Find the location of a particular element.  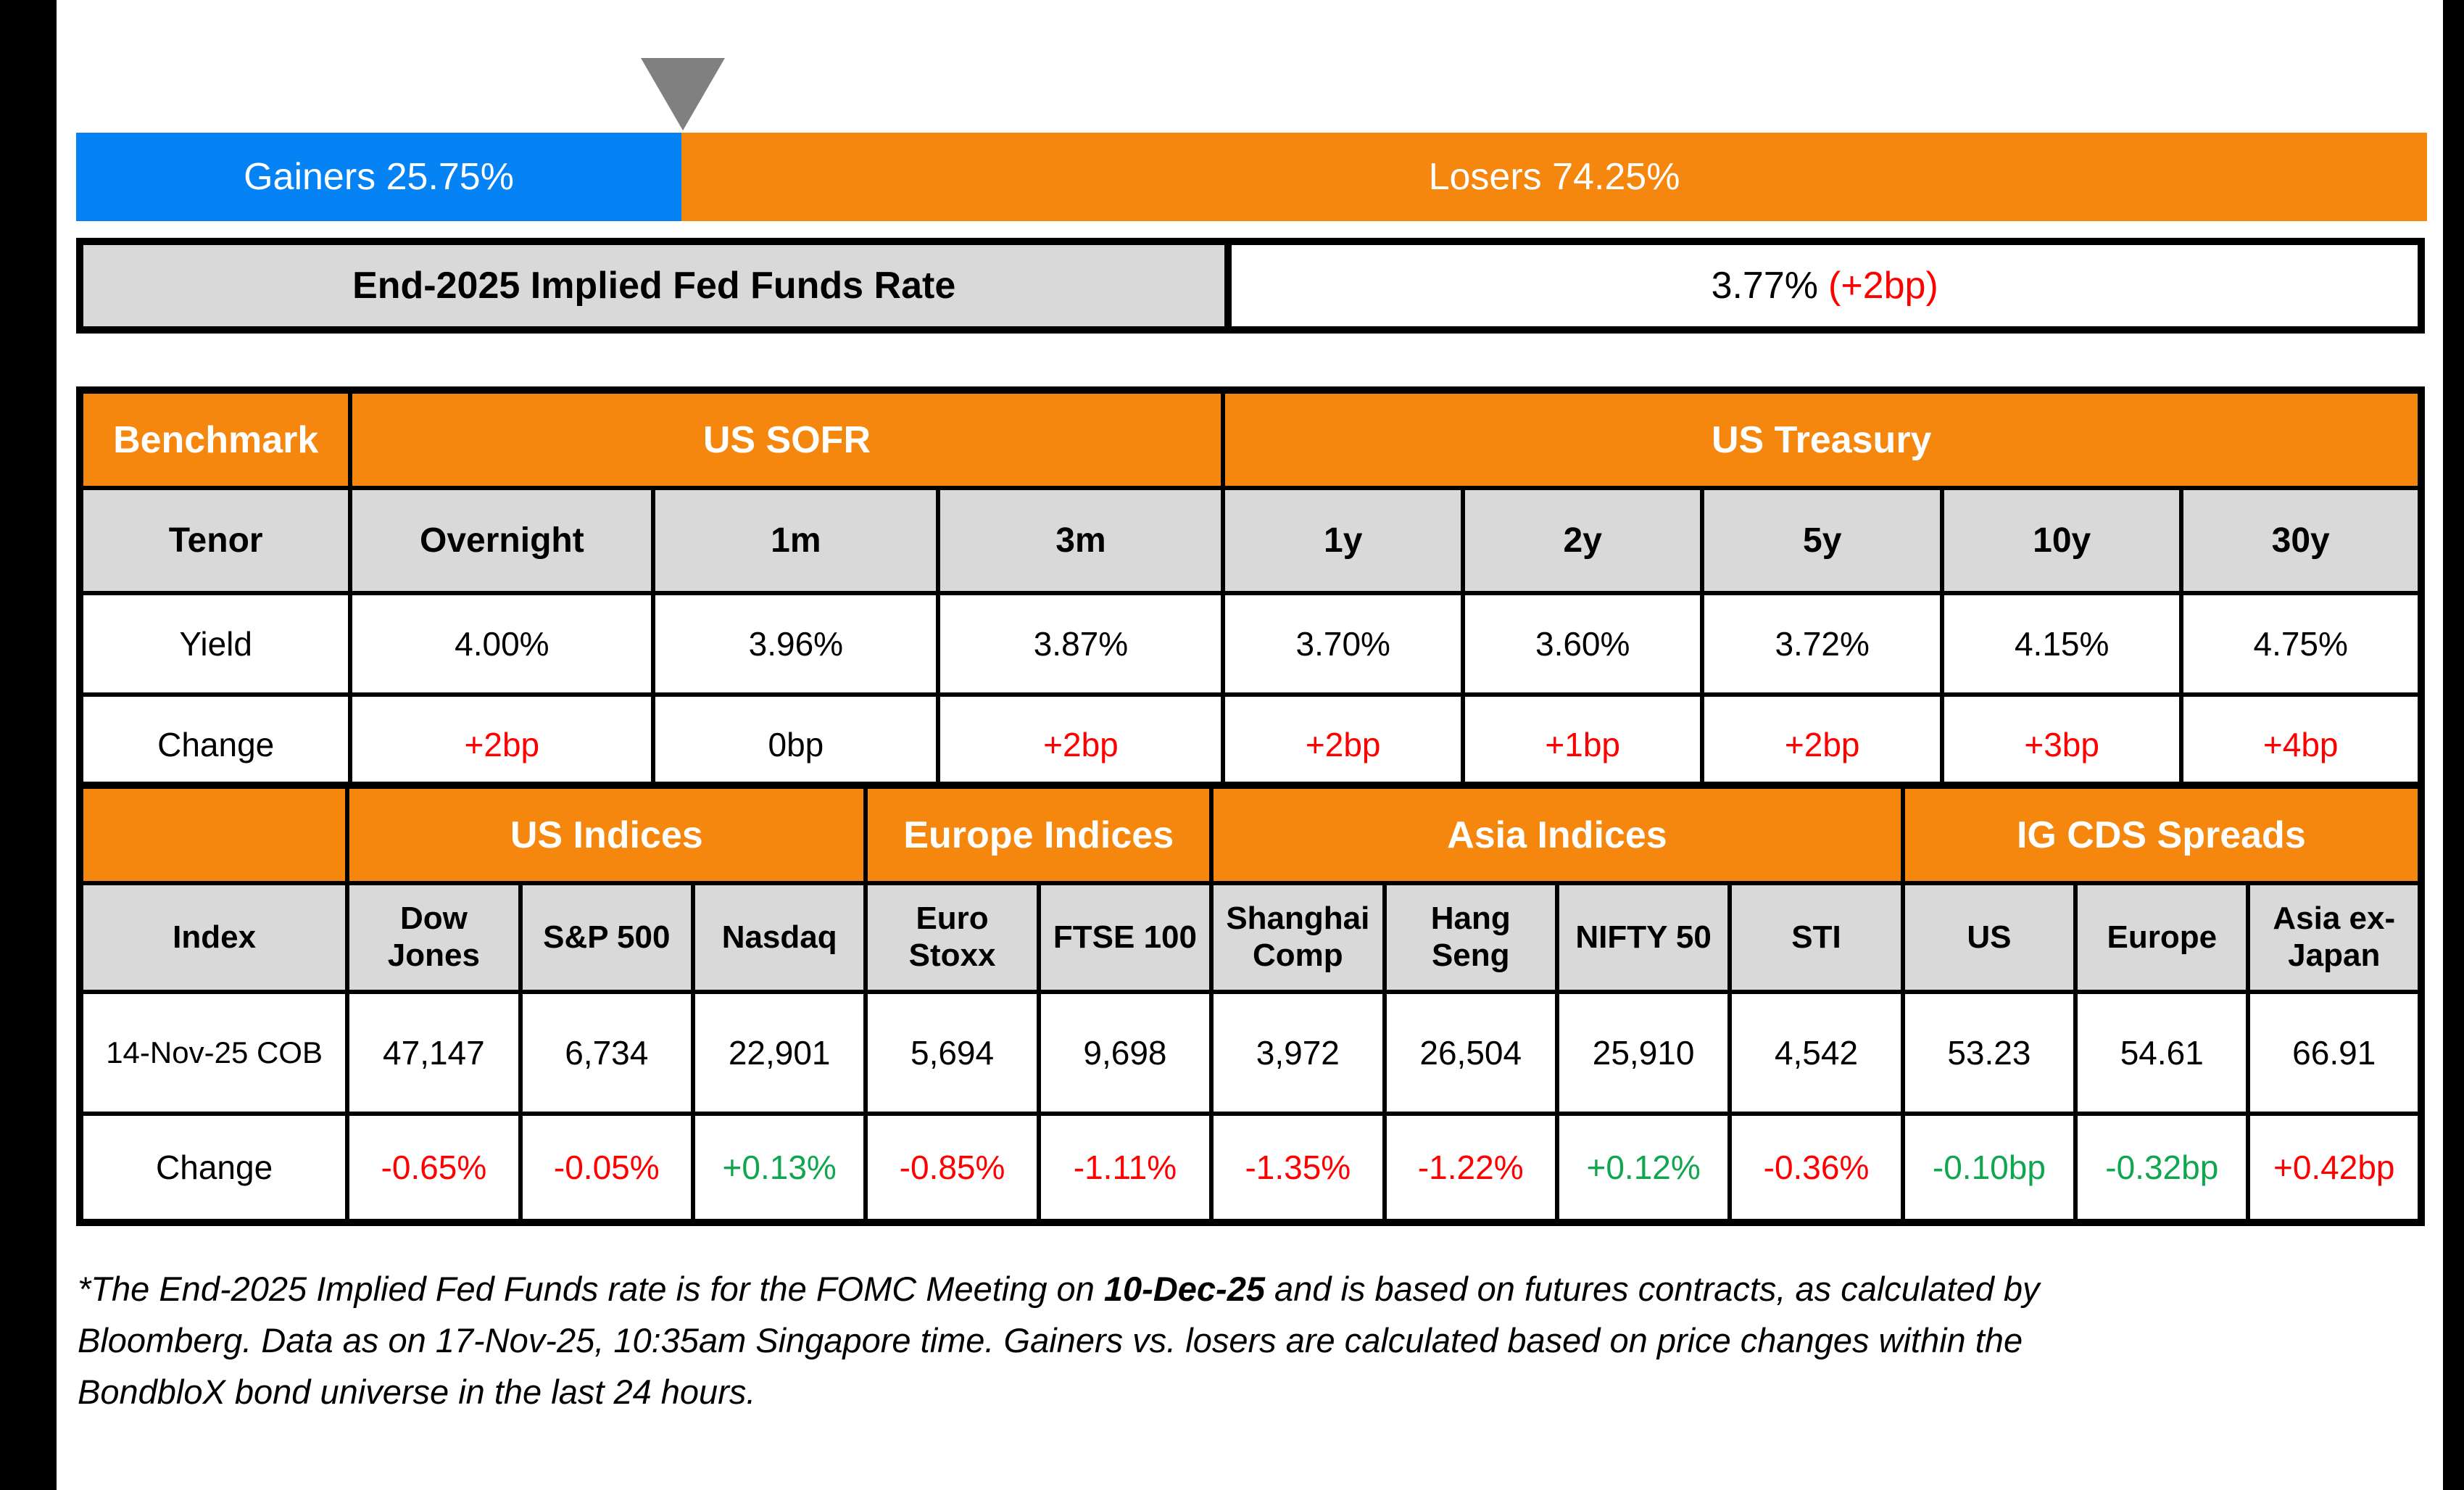

indices-corner-cell is located at coordinates (213, 834).